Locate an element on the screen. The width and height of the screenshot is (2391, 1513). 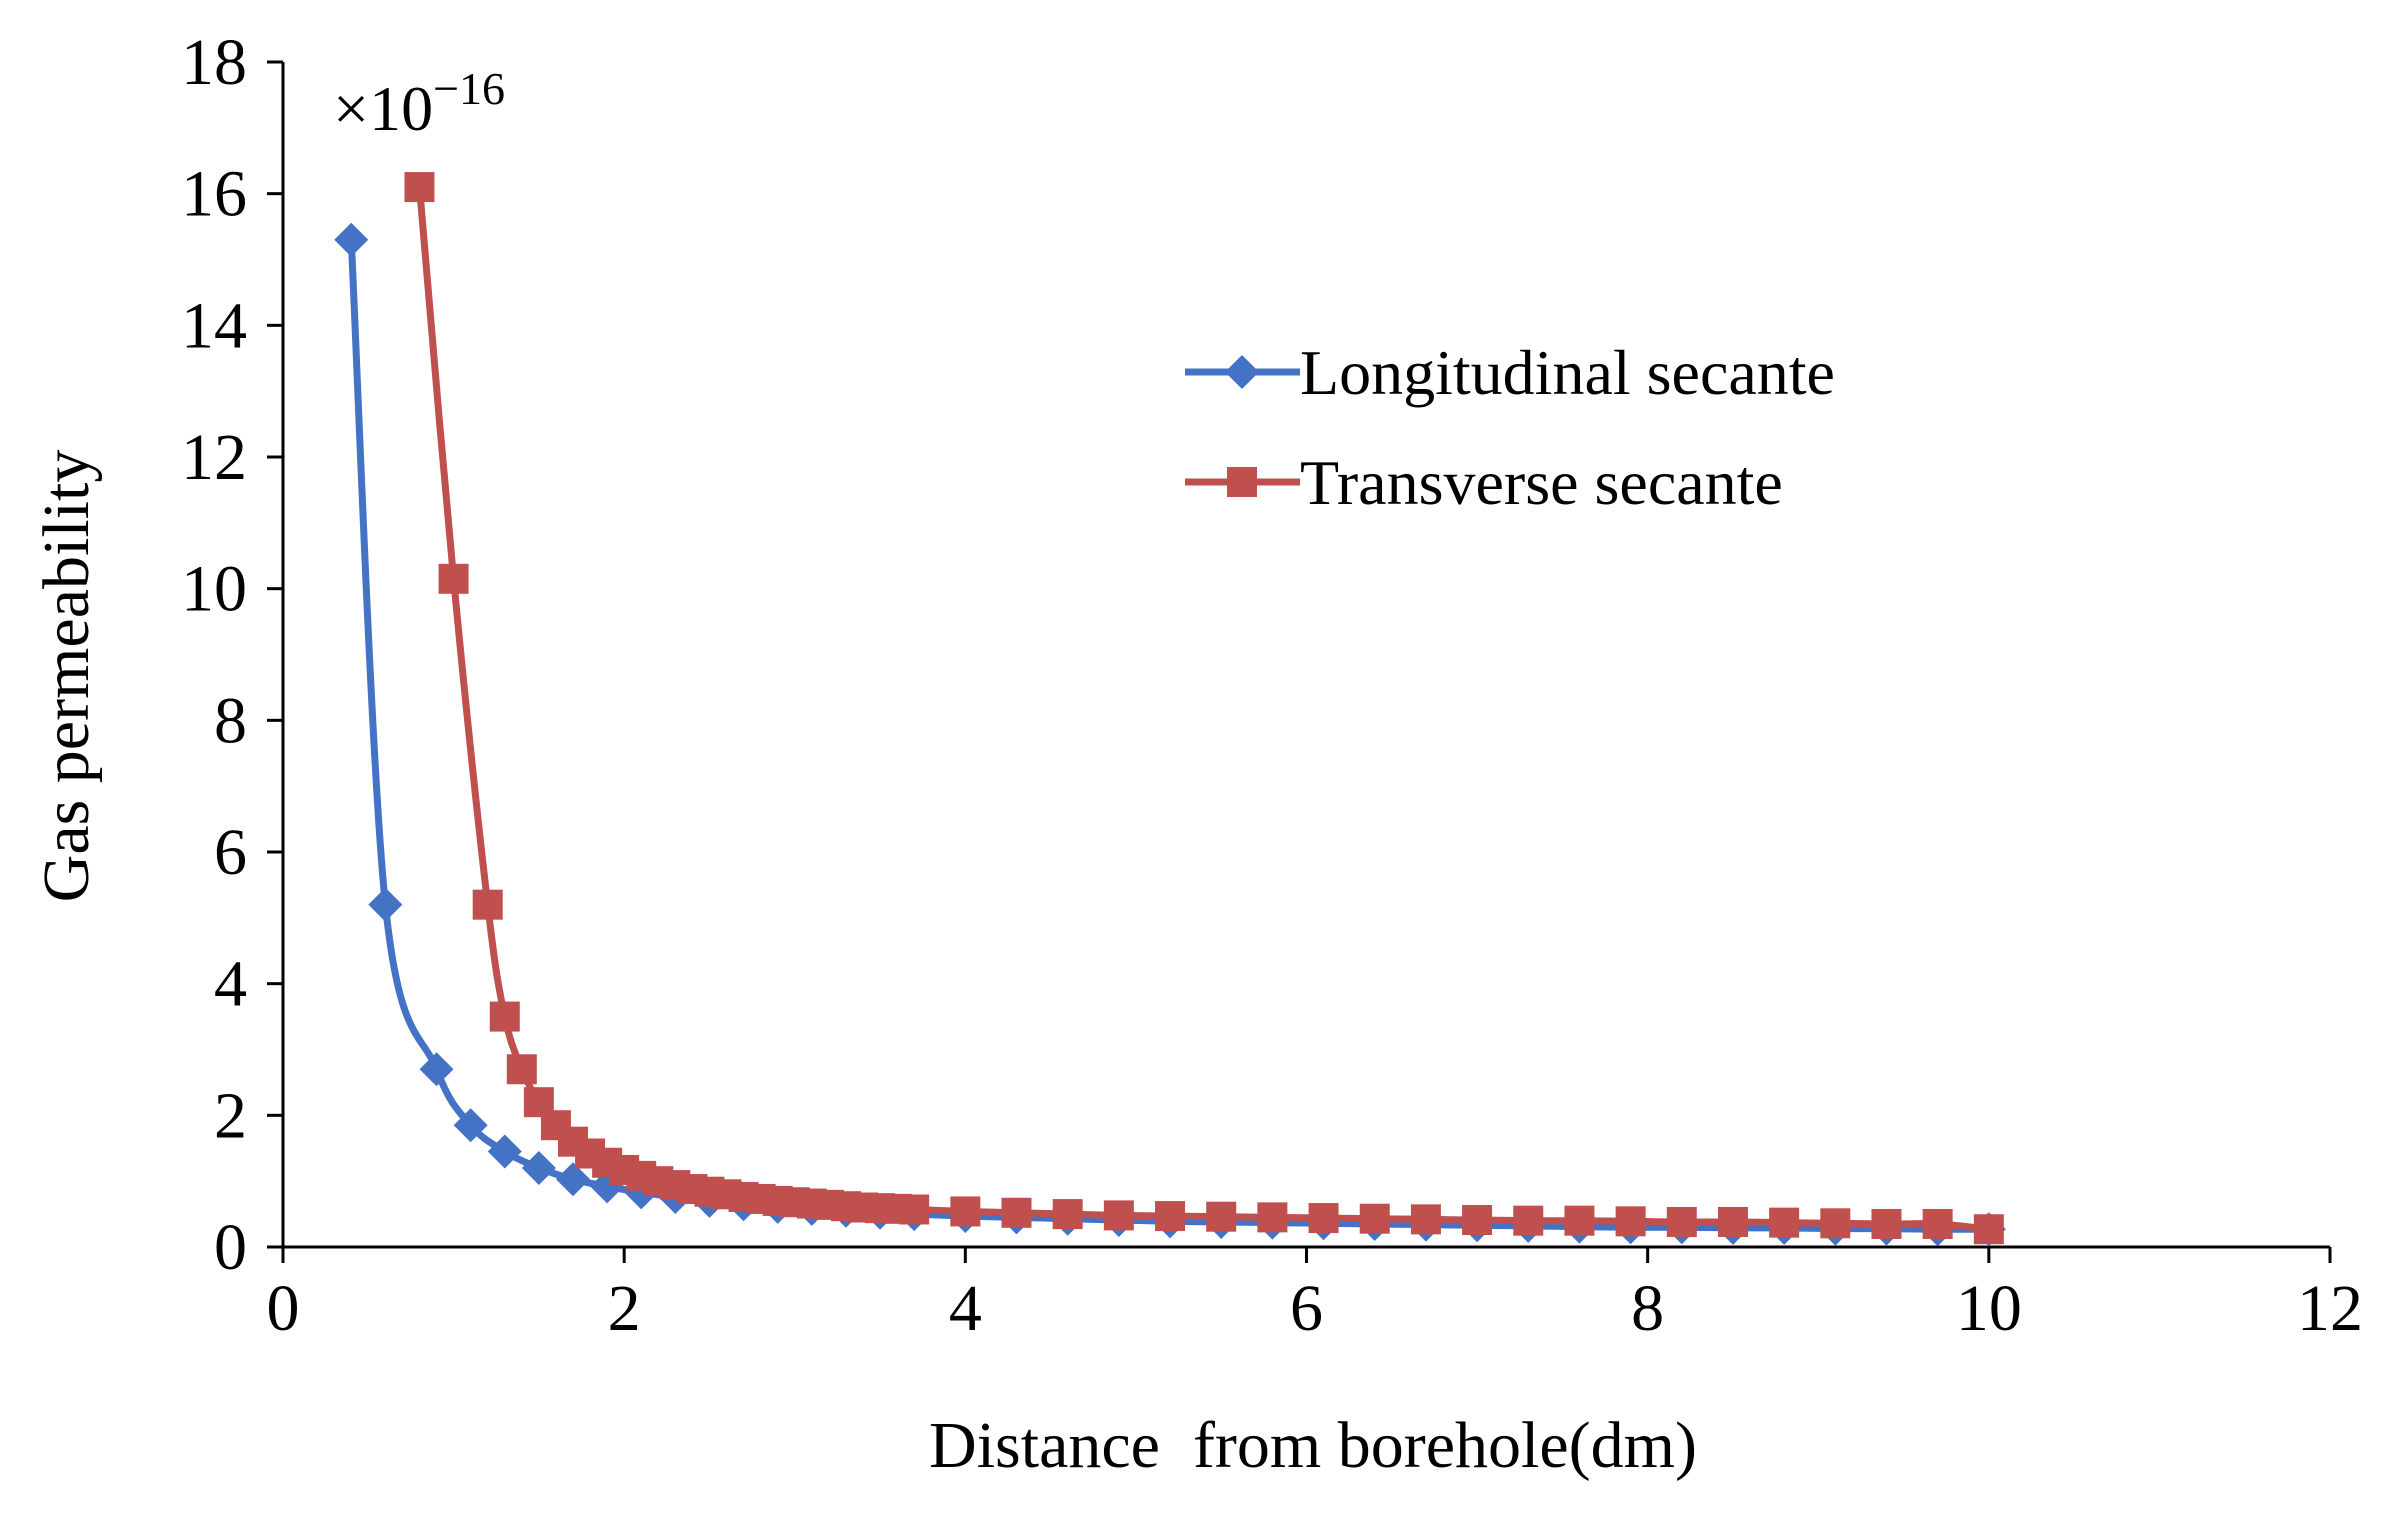
x-tick-label: 8 is located at coordinates (1647, 1308).